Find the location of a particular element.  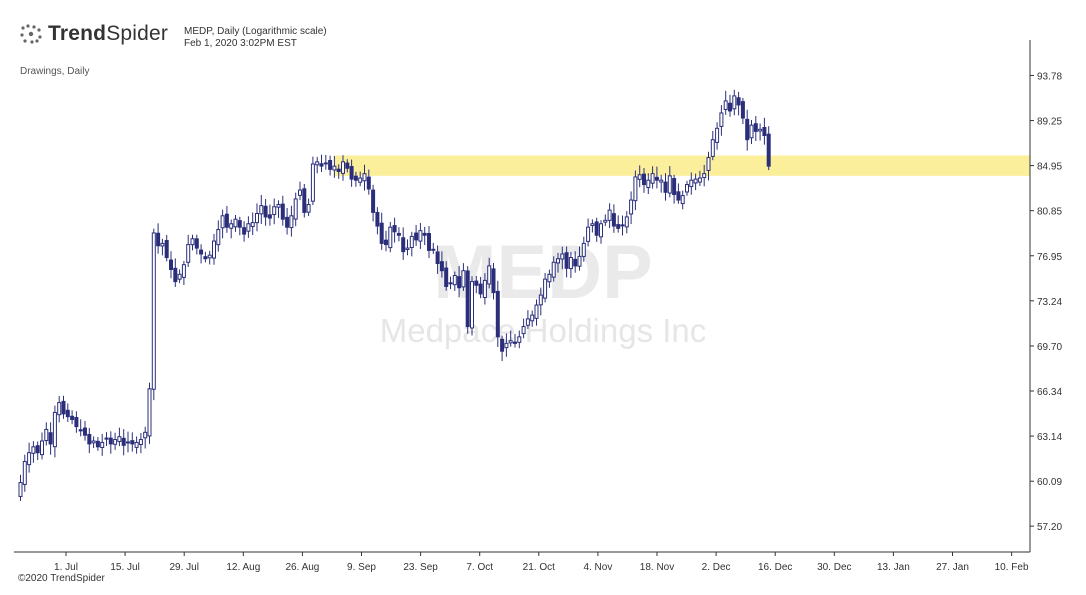

support-zone is located at coordinates (682, 165).